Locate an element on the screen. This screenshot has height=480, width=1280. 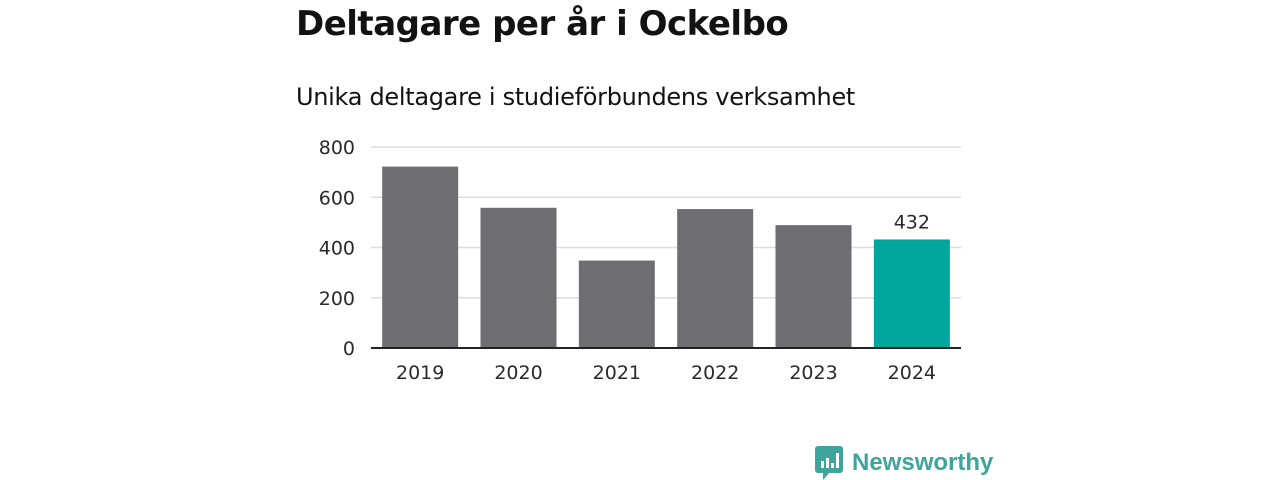
newsworthy-brand: Newsworthy is located at coordinates (904, 463).